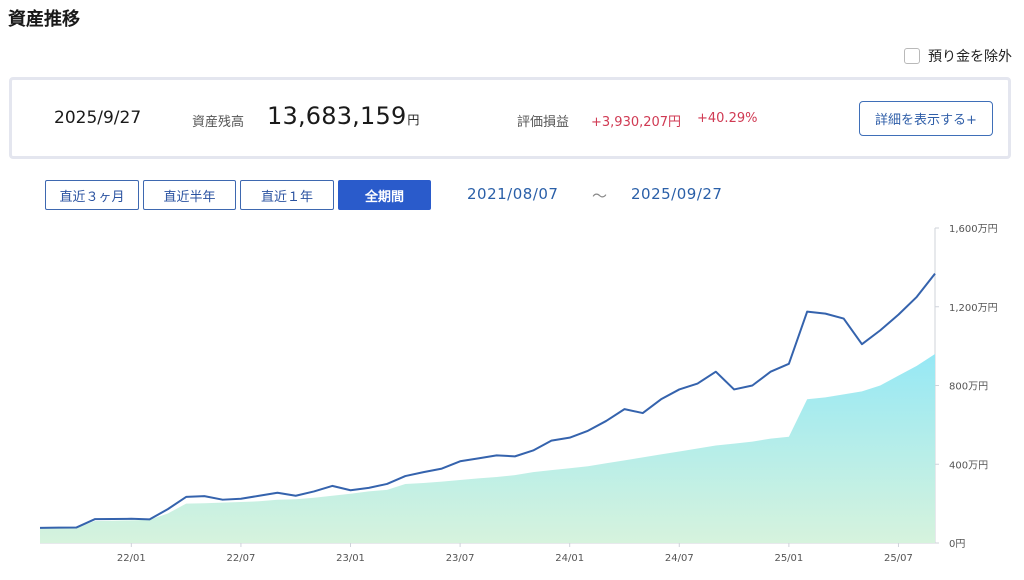  What do you see at coordinates (970, 57) in the screenshot?
I see `exclude-deposit-label: 預り金を除外` at bounding box center [970, 57].